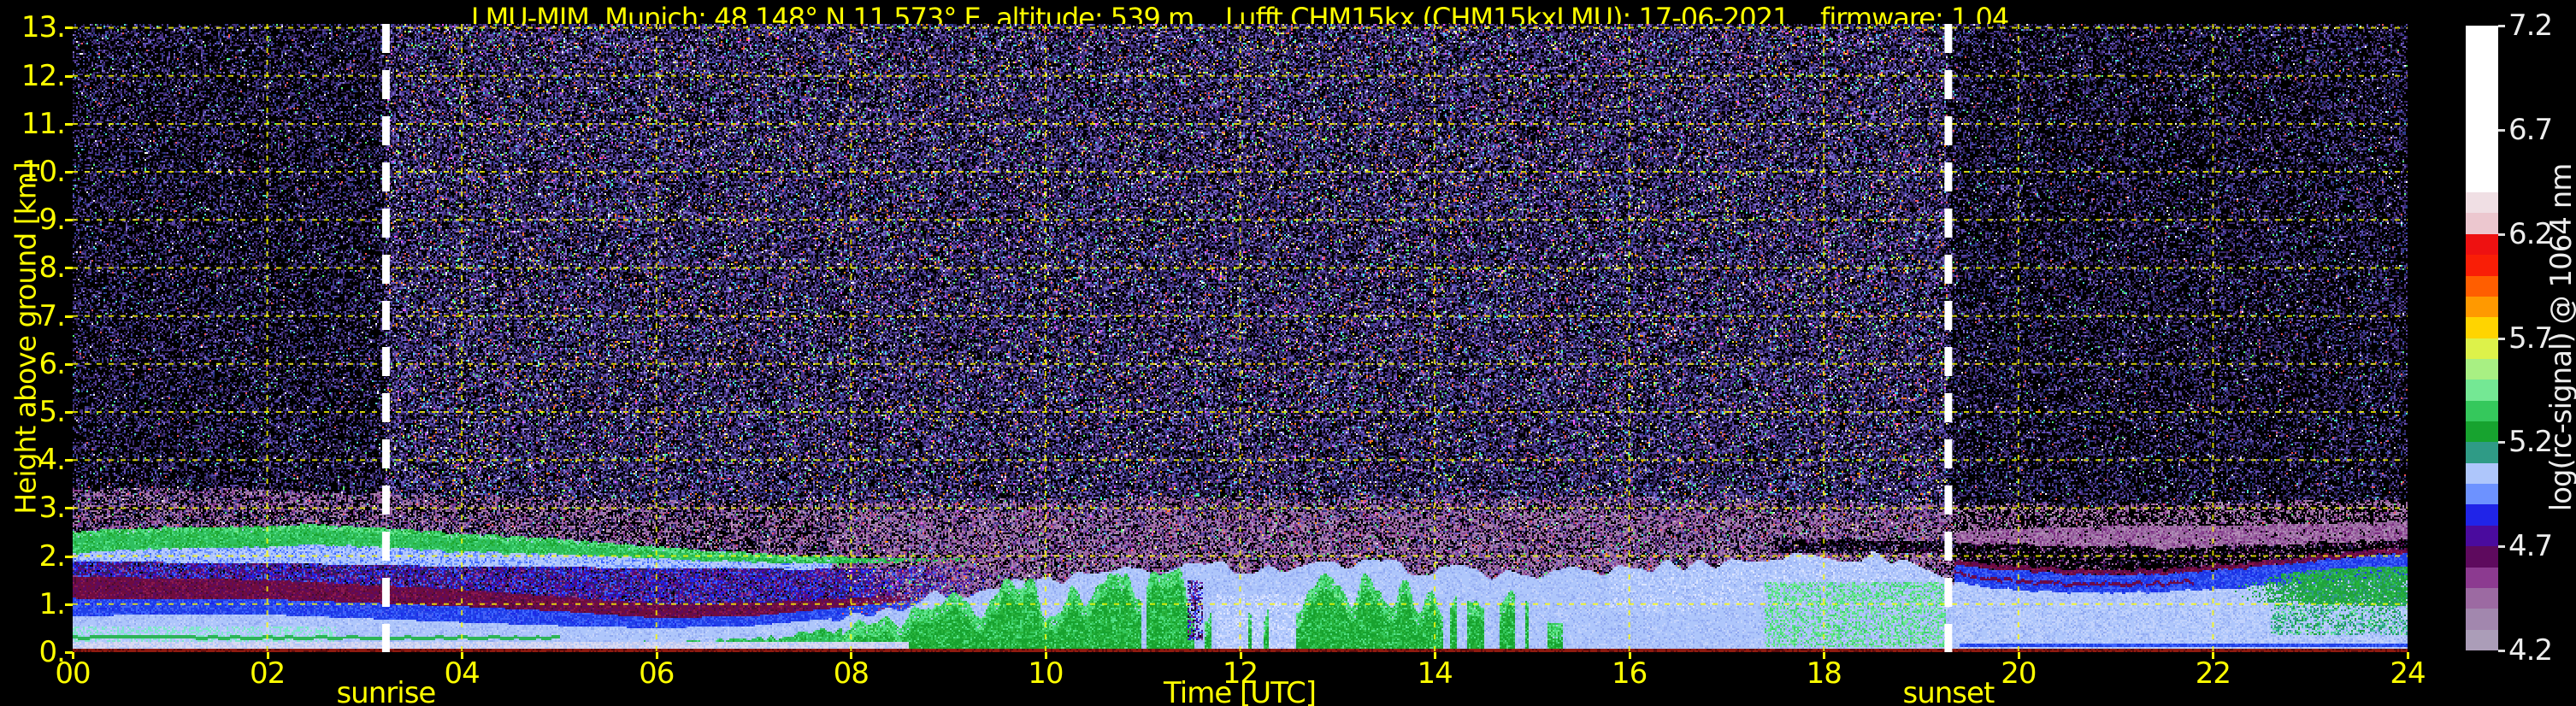 Image resolution: width=2576 pixels, height=706 pixels. Describe the element at coordinates (44, 172) in the screenshot. I see `y-tick-label: 10.` at that location.